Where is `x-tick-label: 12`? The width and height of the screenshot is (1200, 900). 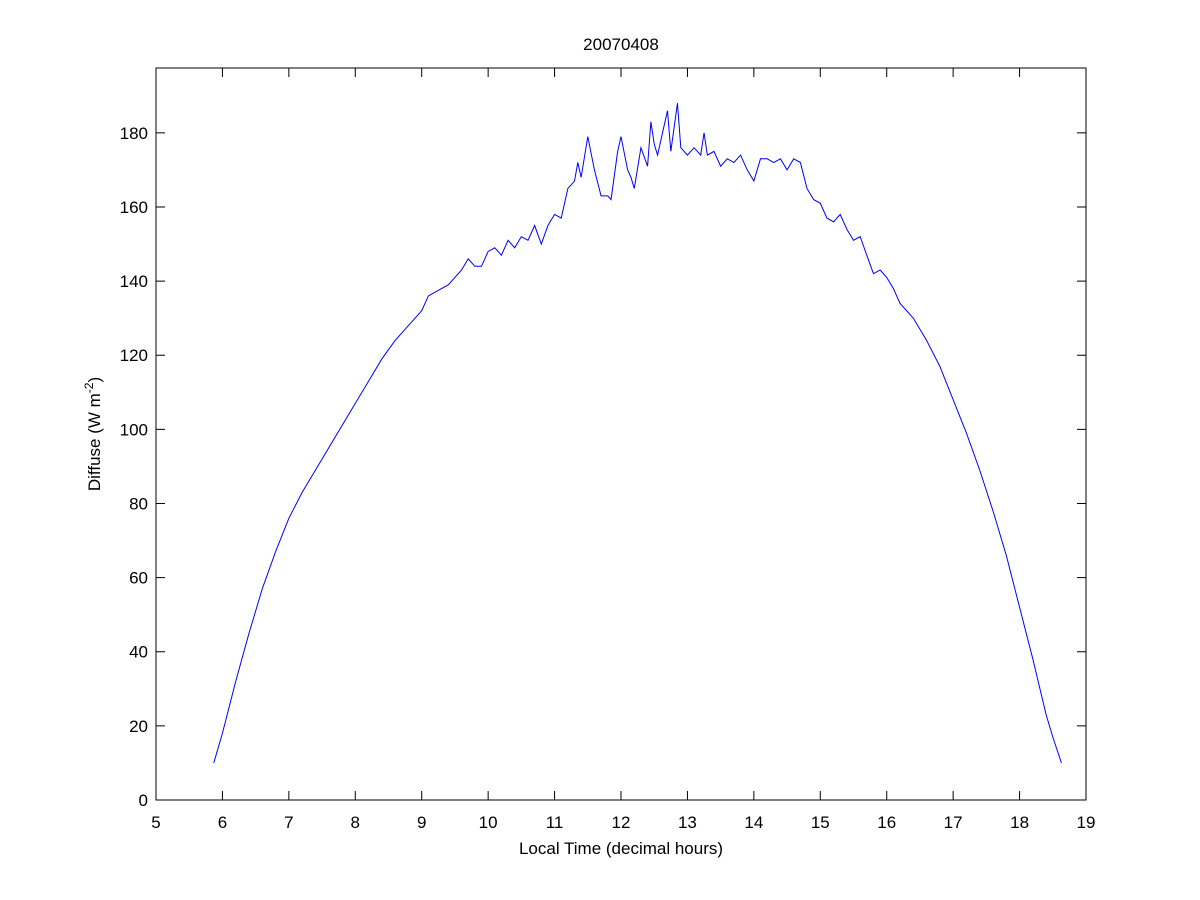
x-tick-label: 12 is located at coordinates (621, 822).